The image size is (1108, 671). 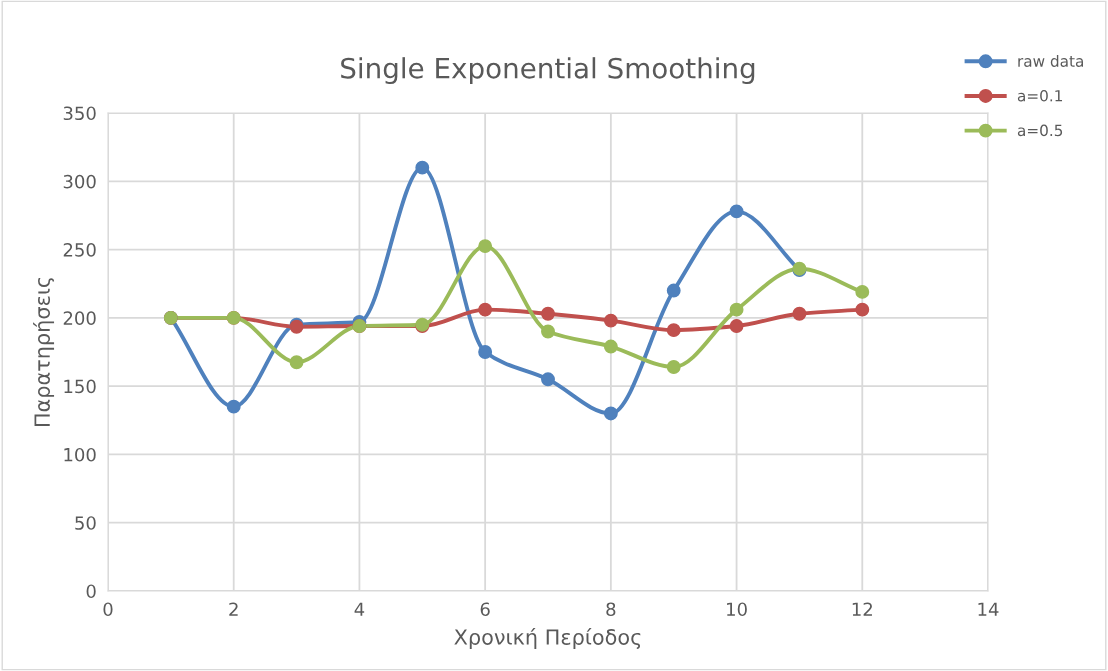 What do you see at coordinates (79, 181) in the screenshot?
I see `y-tick-label: 300` at bounding box center [79, 181].